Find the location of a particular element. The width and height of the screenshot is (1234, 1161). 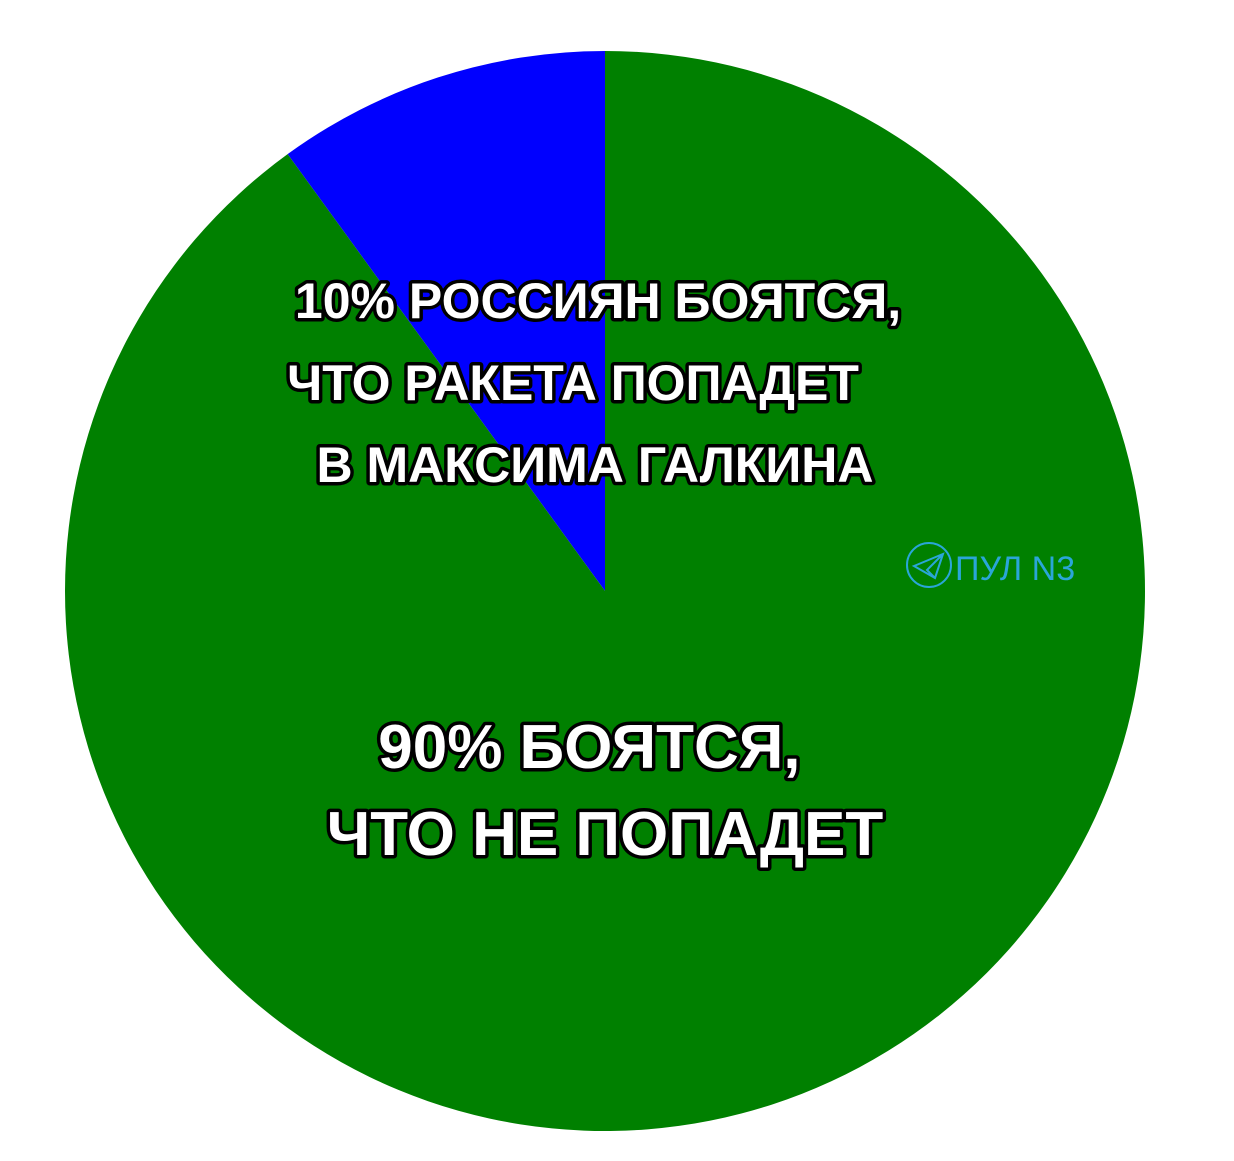

telegram-icon is located at coordinates (929, 565).